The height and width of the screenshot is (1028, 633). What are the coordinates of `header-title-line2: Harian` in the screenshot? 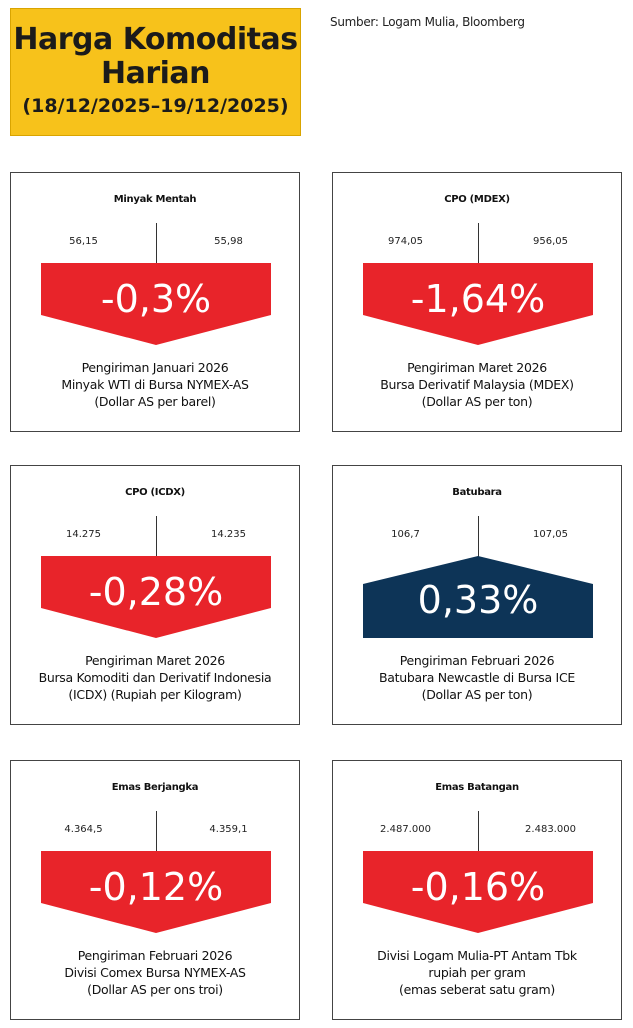 It's located at (155, 73).